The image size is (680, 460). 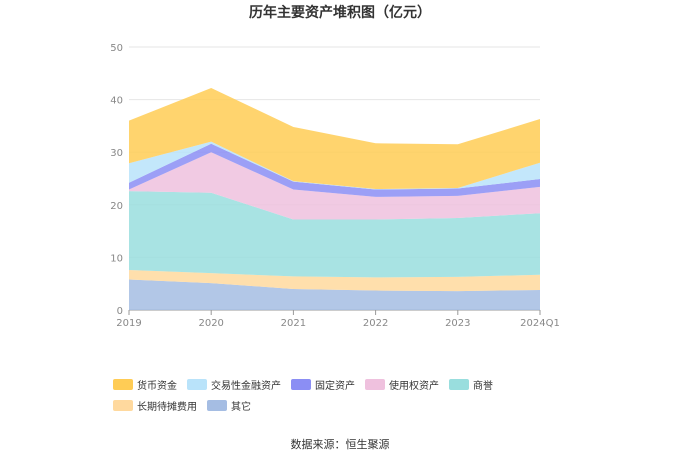 I want to click on legend-label: 商誉, so click(x=483, y=386).